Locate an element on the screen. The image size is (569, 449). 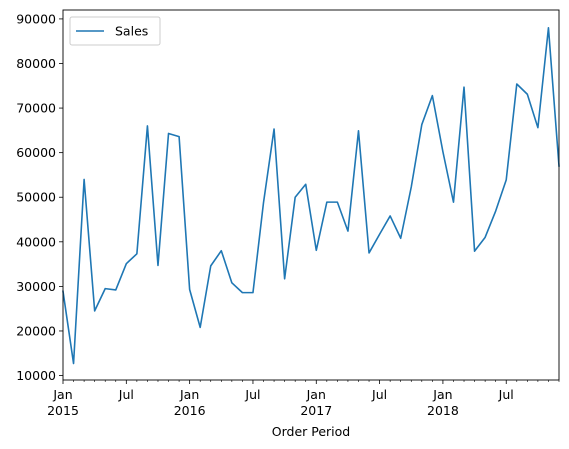
y-tick-label: 40000 is located at coordinates (36, 241).